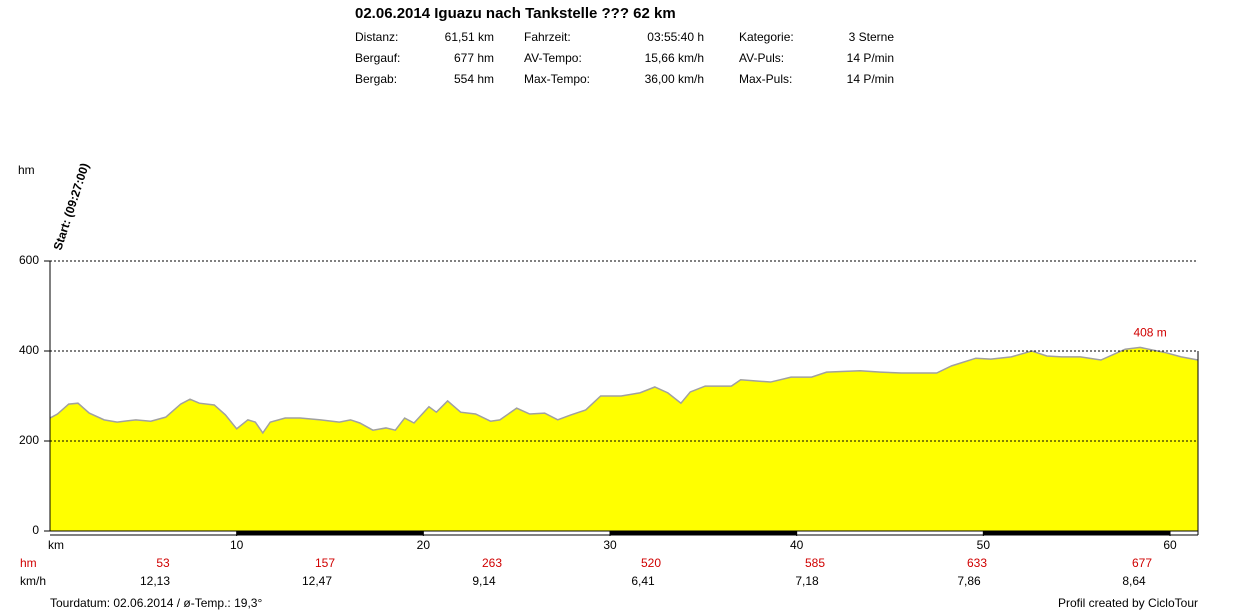 The width and height of the screenshot is (1248, 611). Describe the element at coordinates (237, 545) in the screenshot. I see `x-tick-label: 10` at that location.